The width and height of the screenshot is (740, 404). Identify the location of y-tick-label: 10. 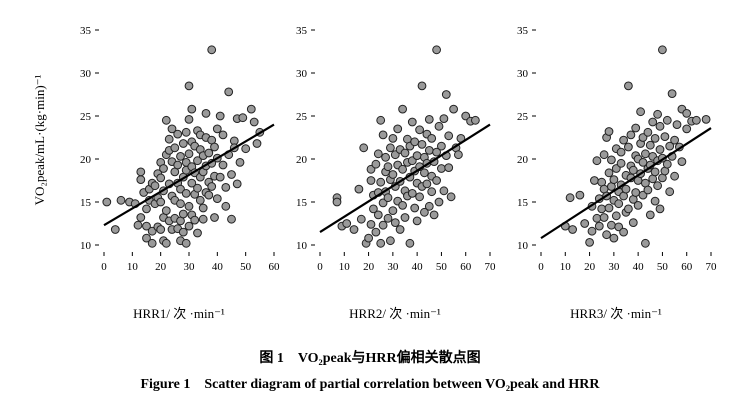
(302, 246).